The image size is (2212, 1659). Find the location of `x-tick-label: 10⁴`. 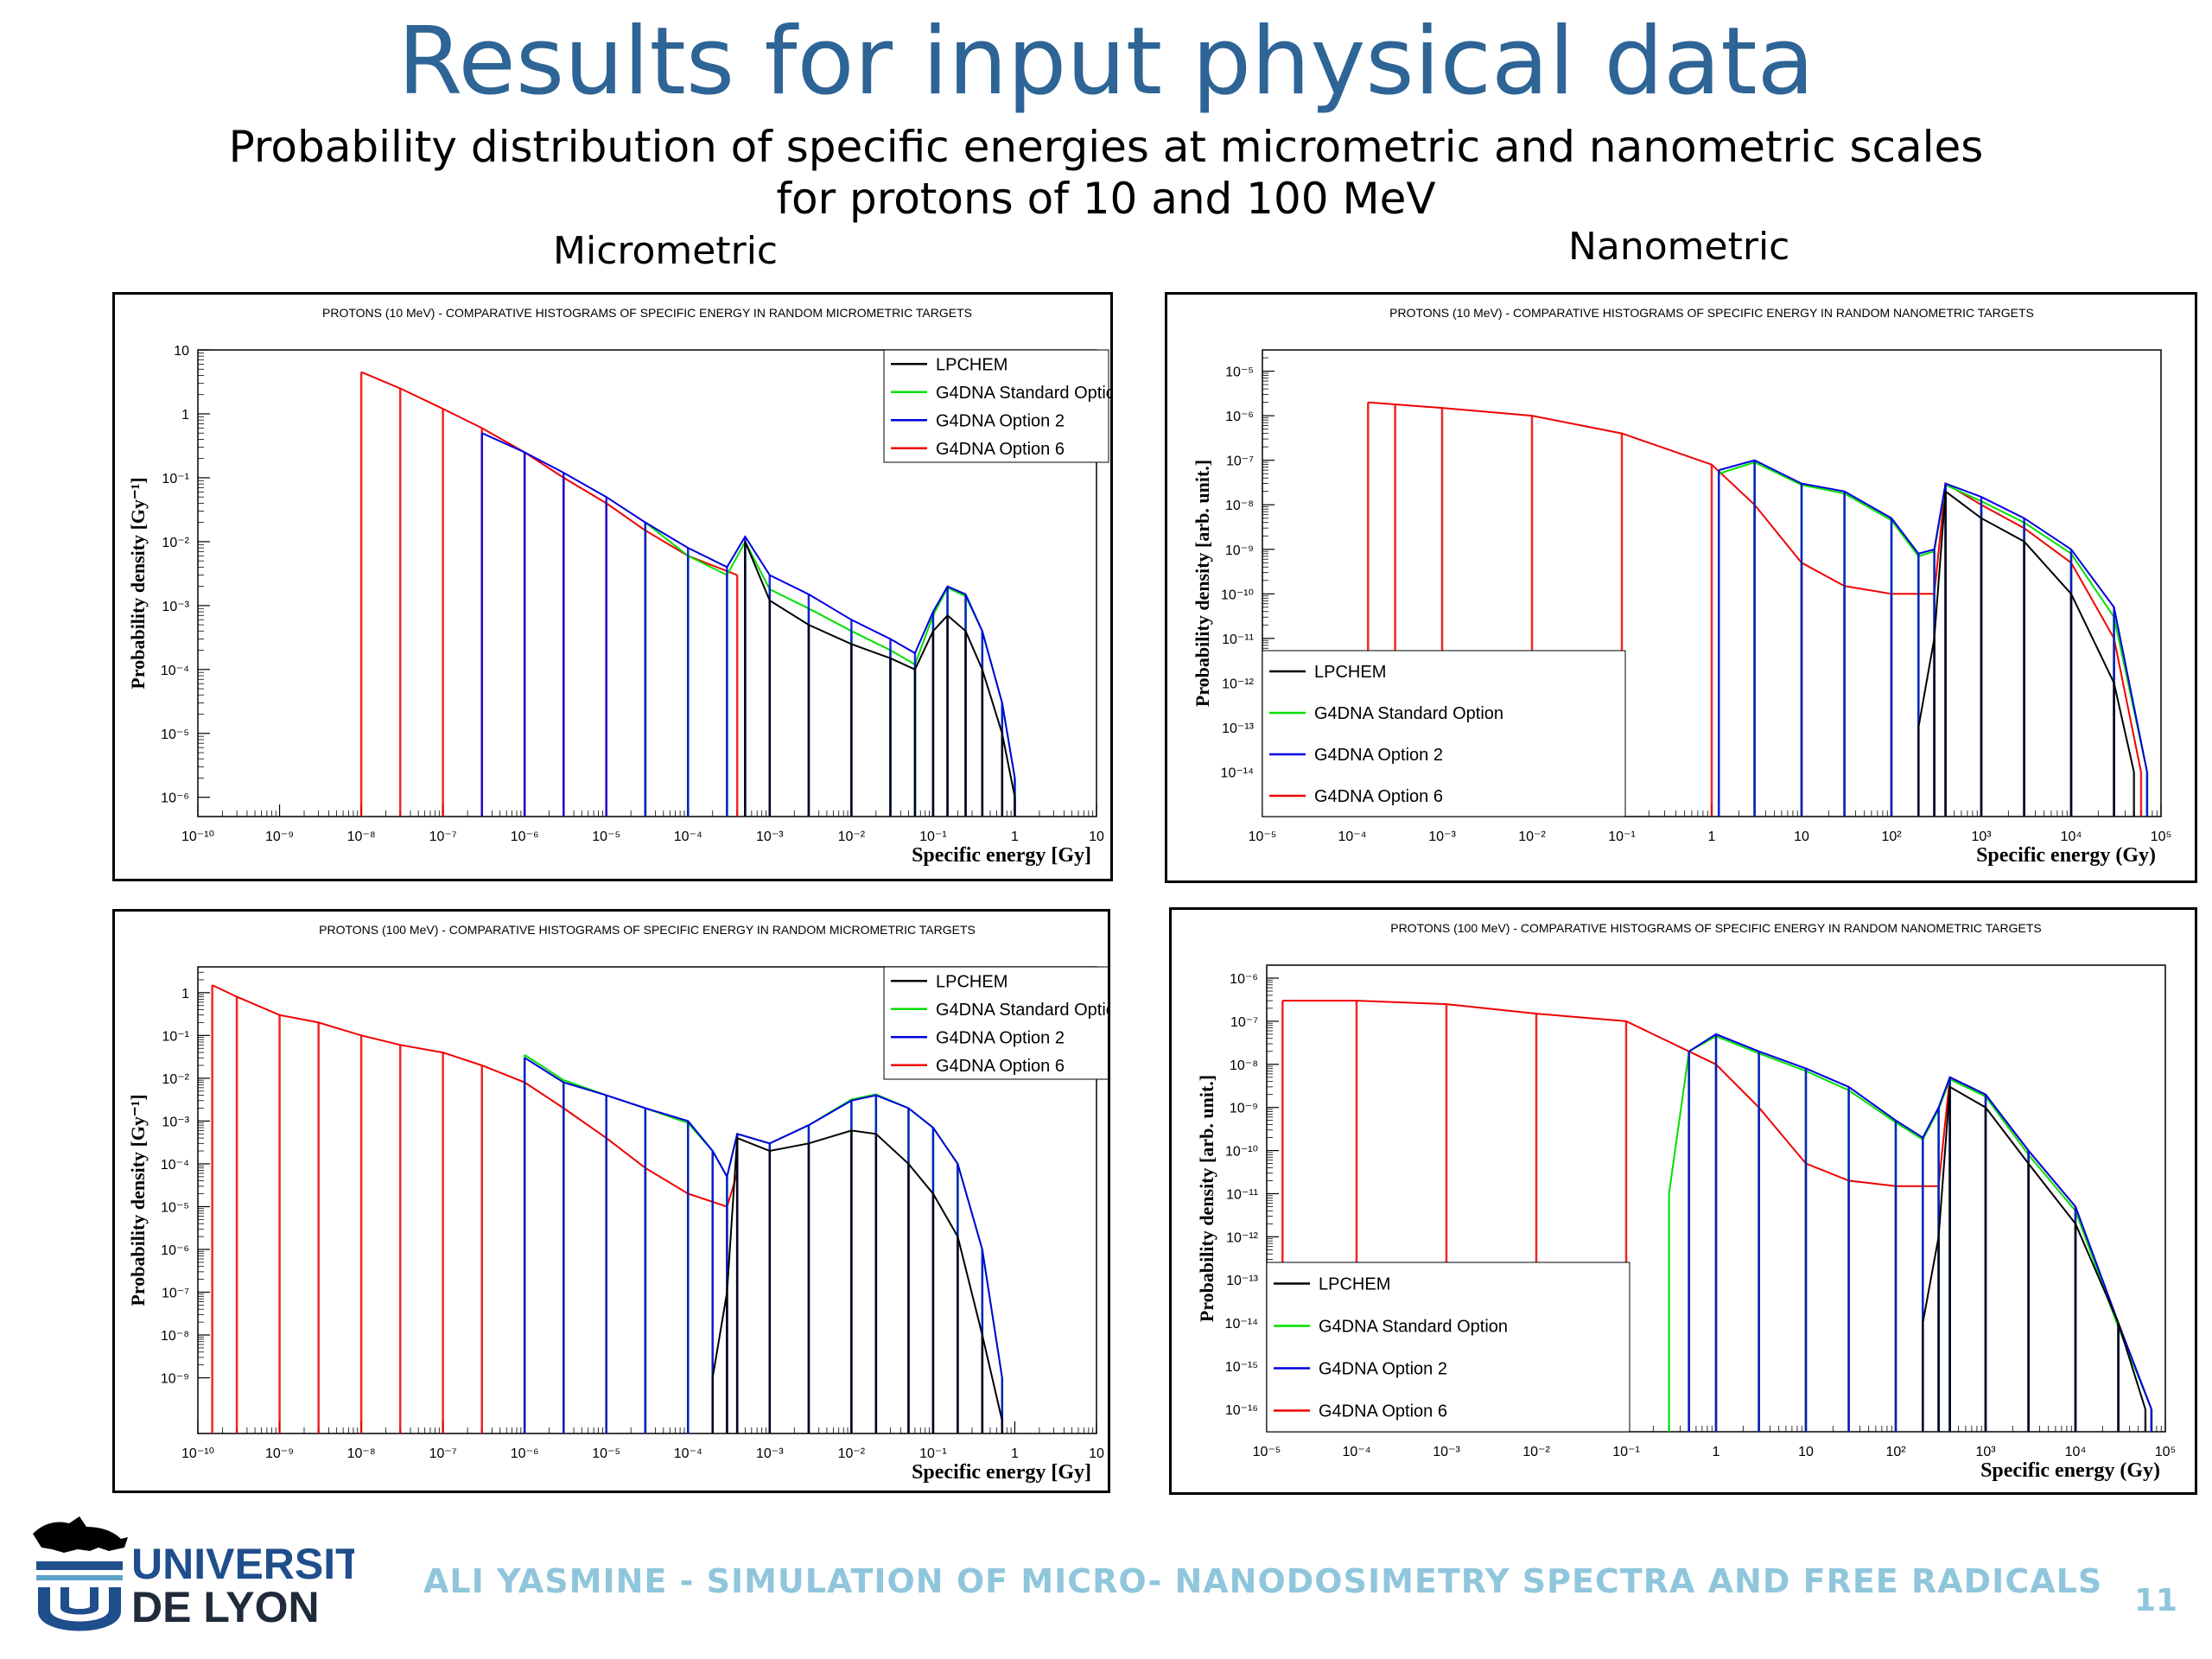

x-tick-label: 10⁴ is located at coordinates (2071, 837).